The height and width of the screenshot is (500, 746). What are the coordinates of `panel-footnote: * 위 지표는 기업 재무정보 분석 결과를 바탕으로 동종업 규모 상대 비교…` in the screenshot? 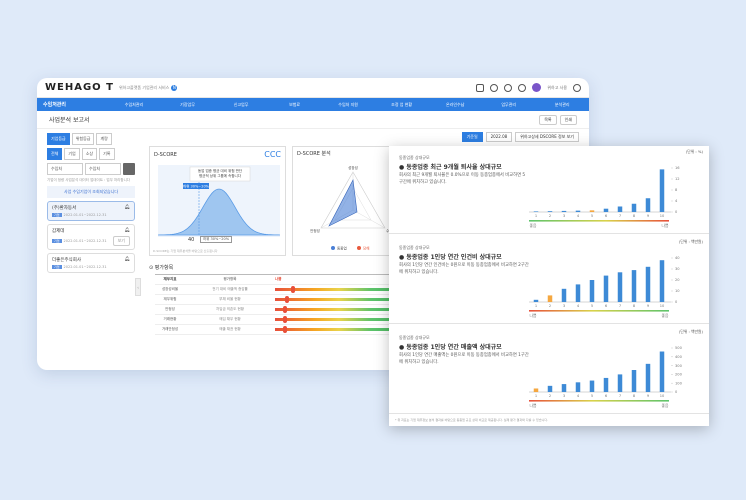 It's located at (472, 420).